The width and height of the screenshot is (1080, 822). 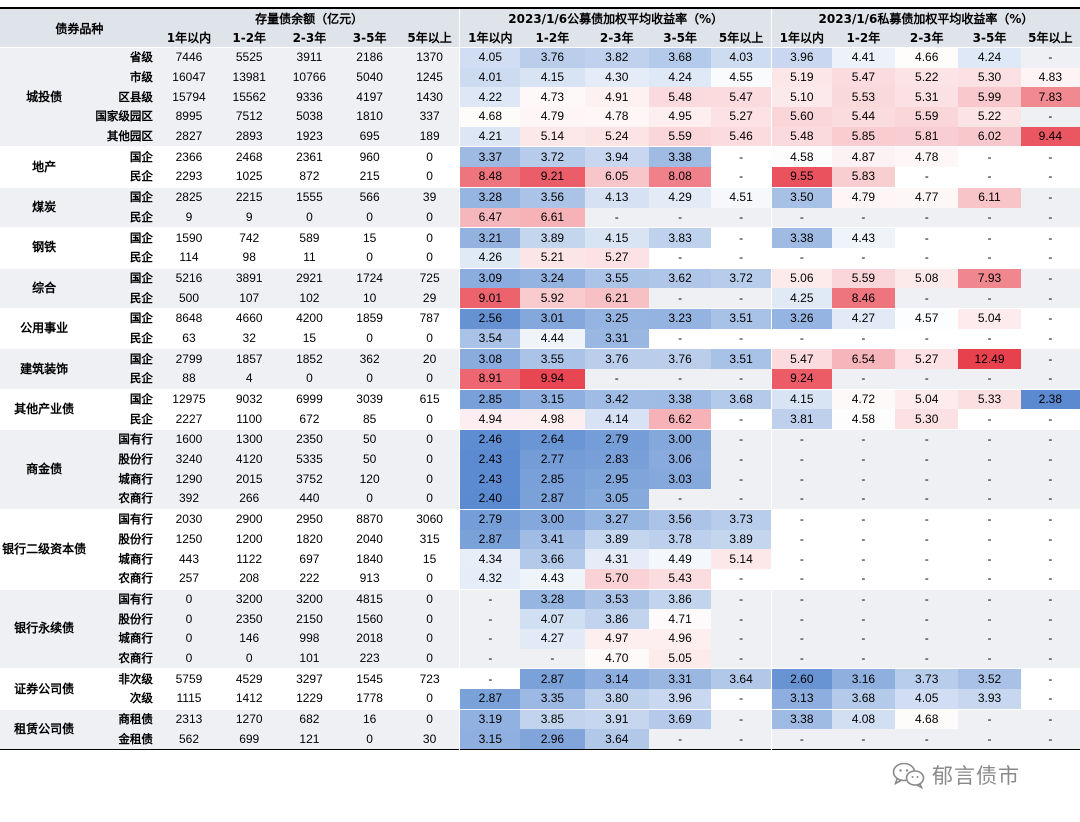 What do you see at coordinates (801, 38) in the screenshot?
I see `term-header: 1年以内` at bounding box center [801, 38].